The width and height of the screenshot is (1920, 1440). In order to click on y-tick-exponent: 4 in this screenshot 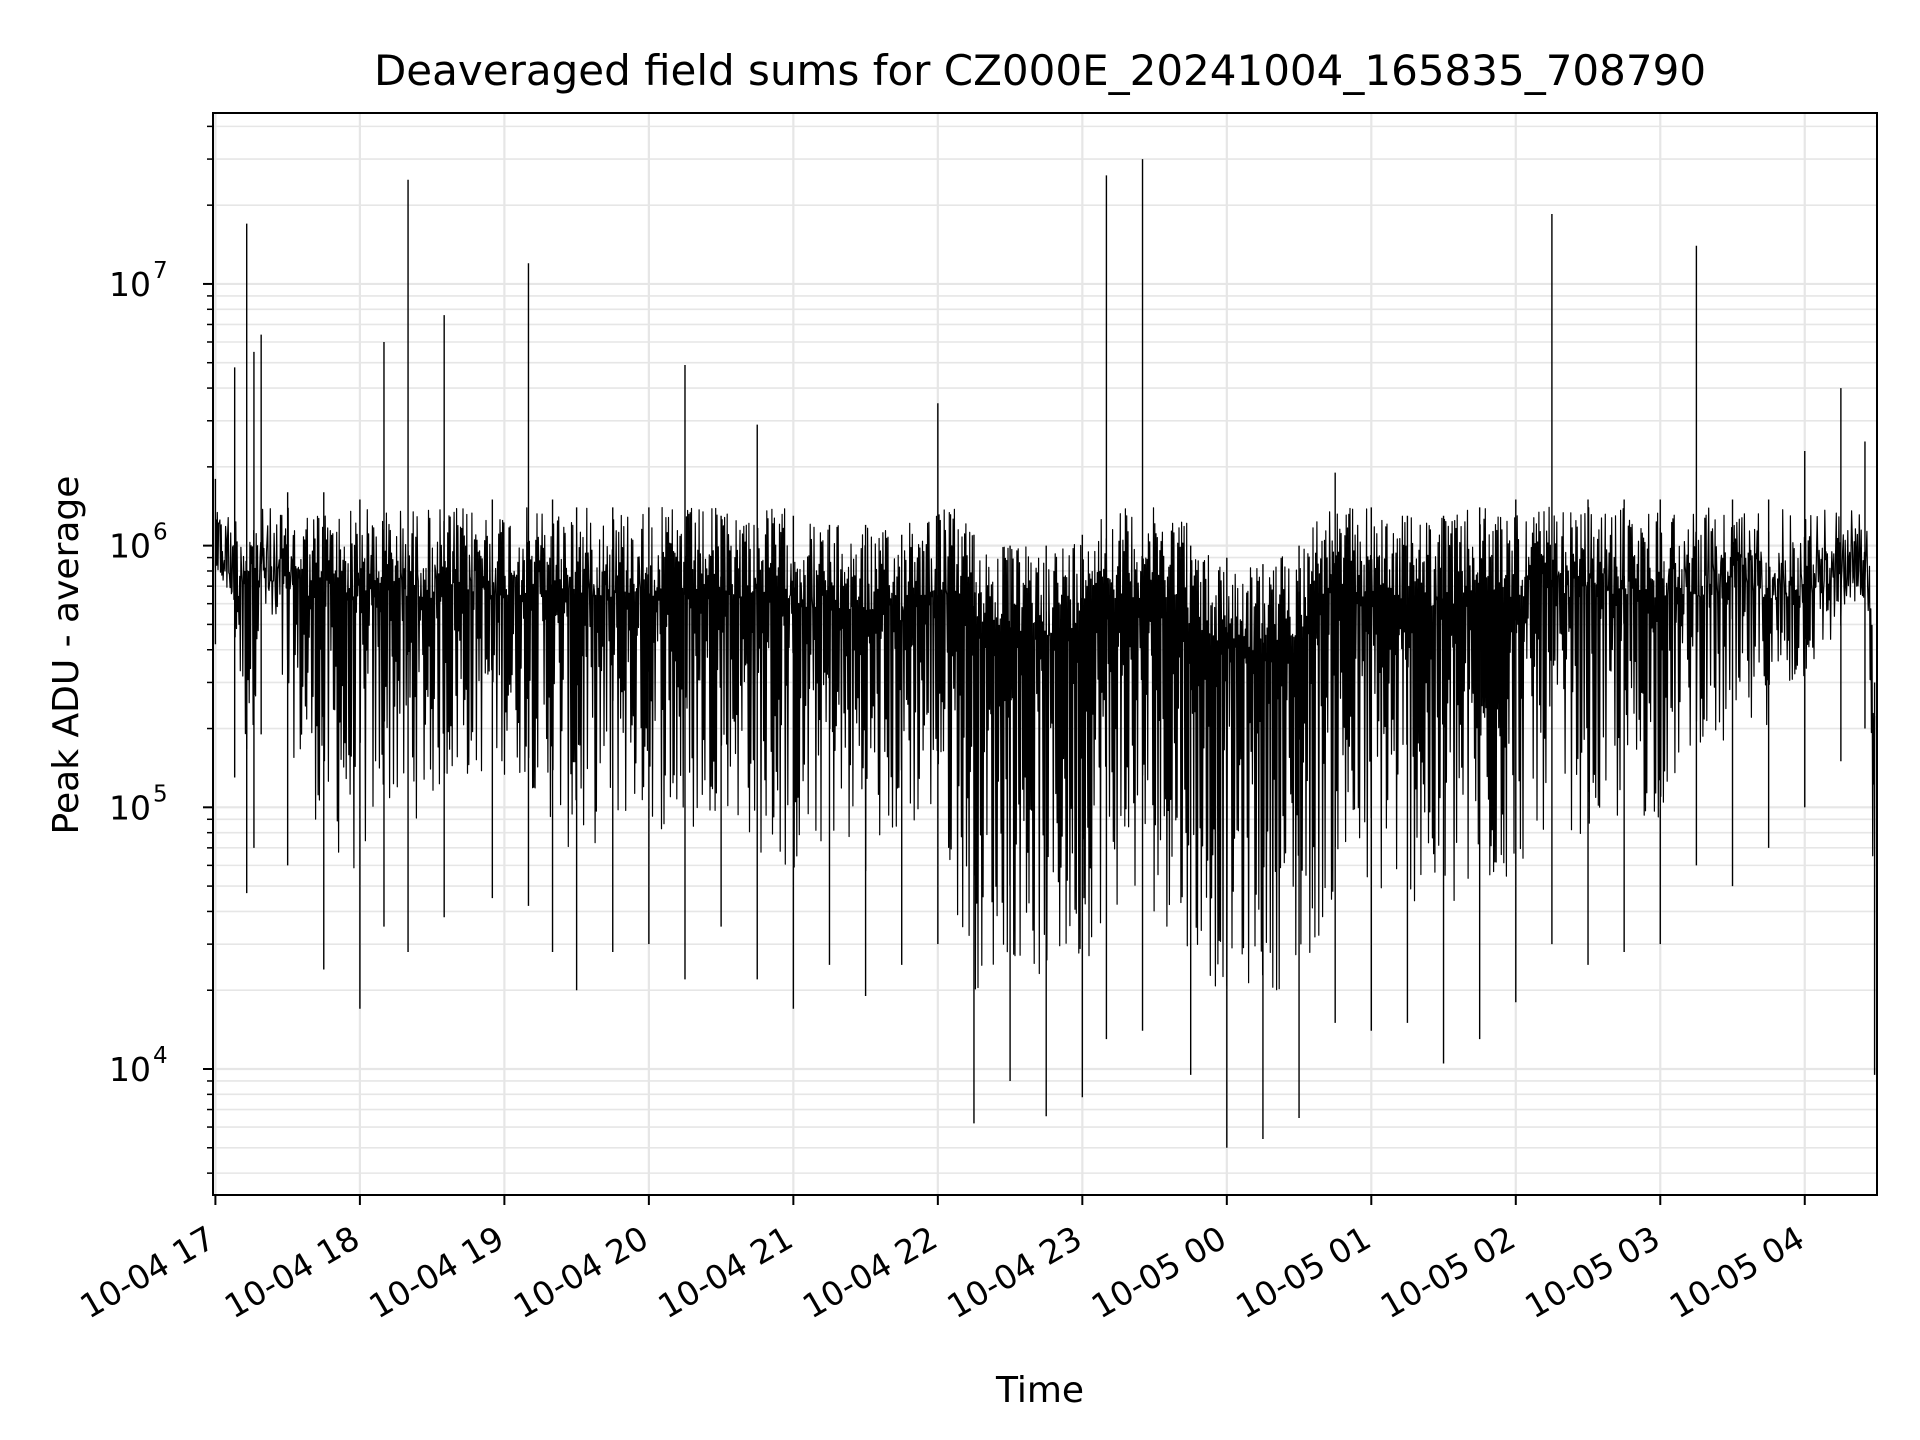, I will do `click(160, 1056)`.